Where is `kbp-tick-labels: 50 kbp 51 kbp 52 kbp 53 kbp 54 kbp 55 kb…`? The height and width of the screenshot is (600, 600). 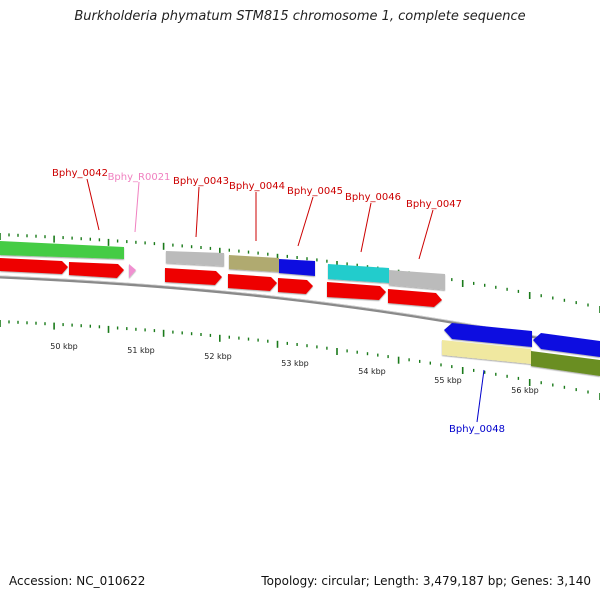
kbp-tick-labels: 50 kbp 51 kbp 52 kbp 53 kbp 54 kbp 55 kb… is located at coordinates (294, 368).